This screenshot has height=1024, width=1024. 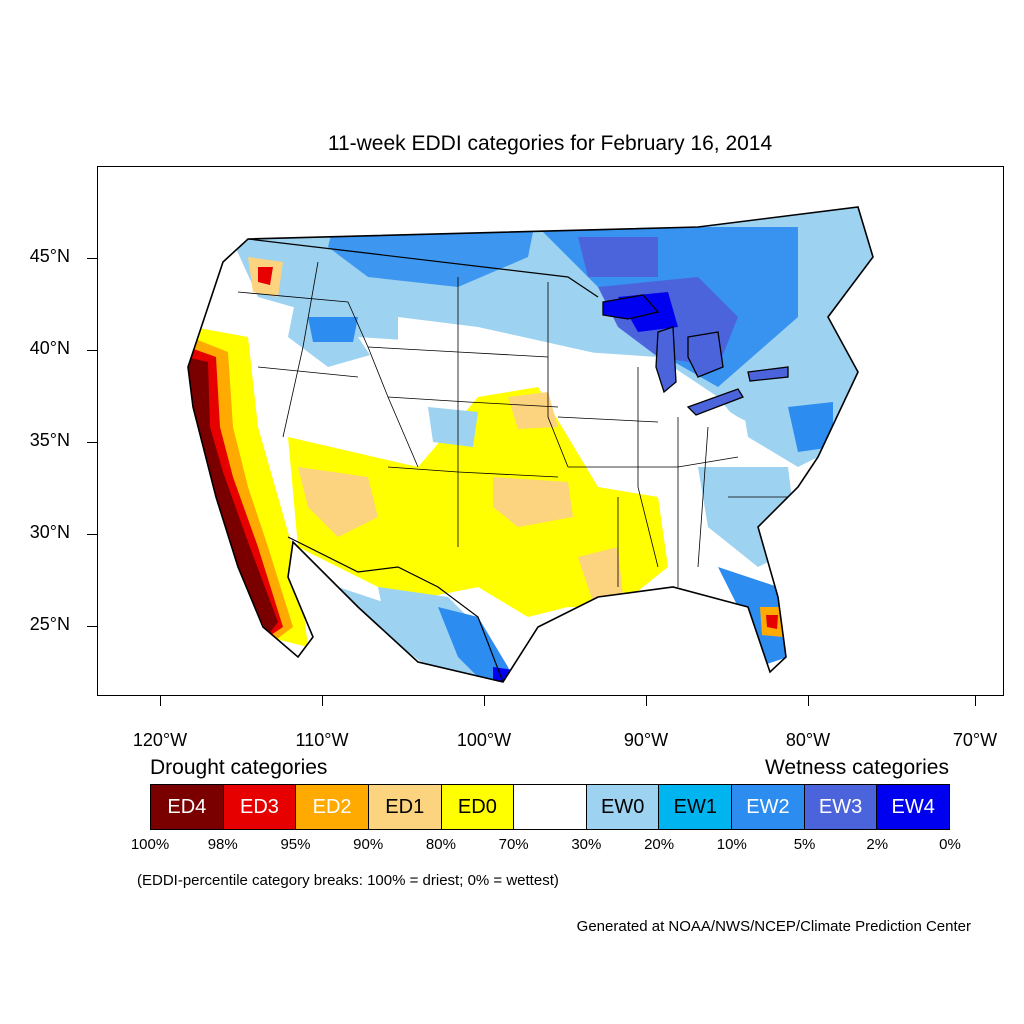 What do you see at coordinates (368, 844) in the screenshot?
I see `break-label: 90%` at bounding box center [368, 844].